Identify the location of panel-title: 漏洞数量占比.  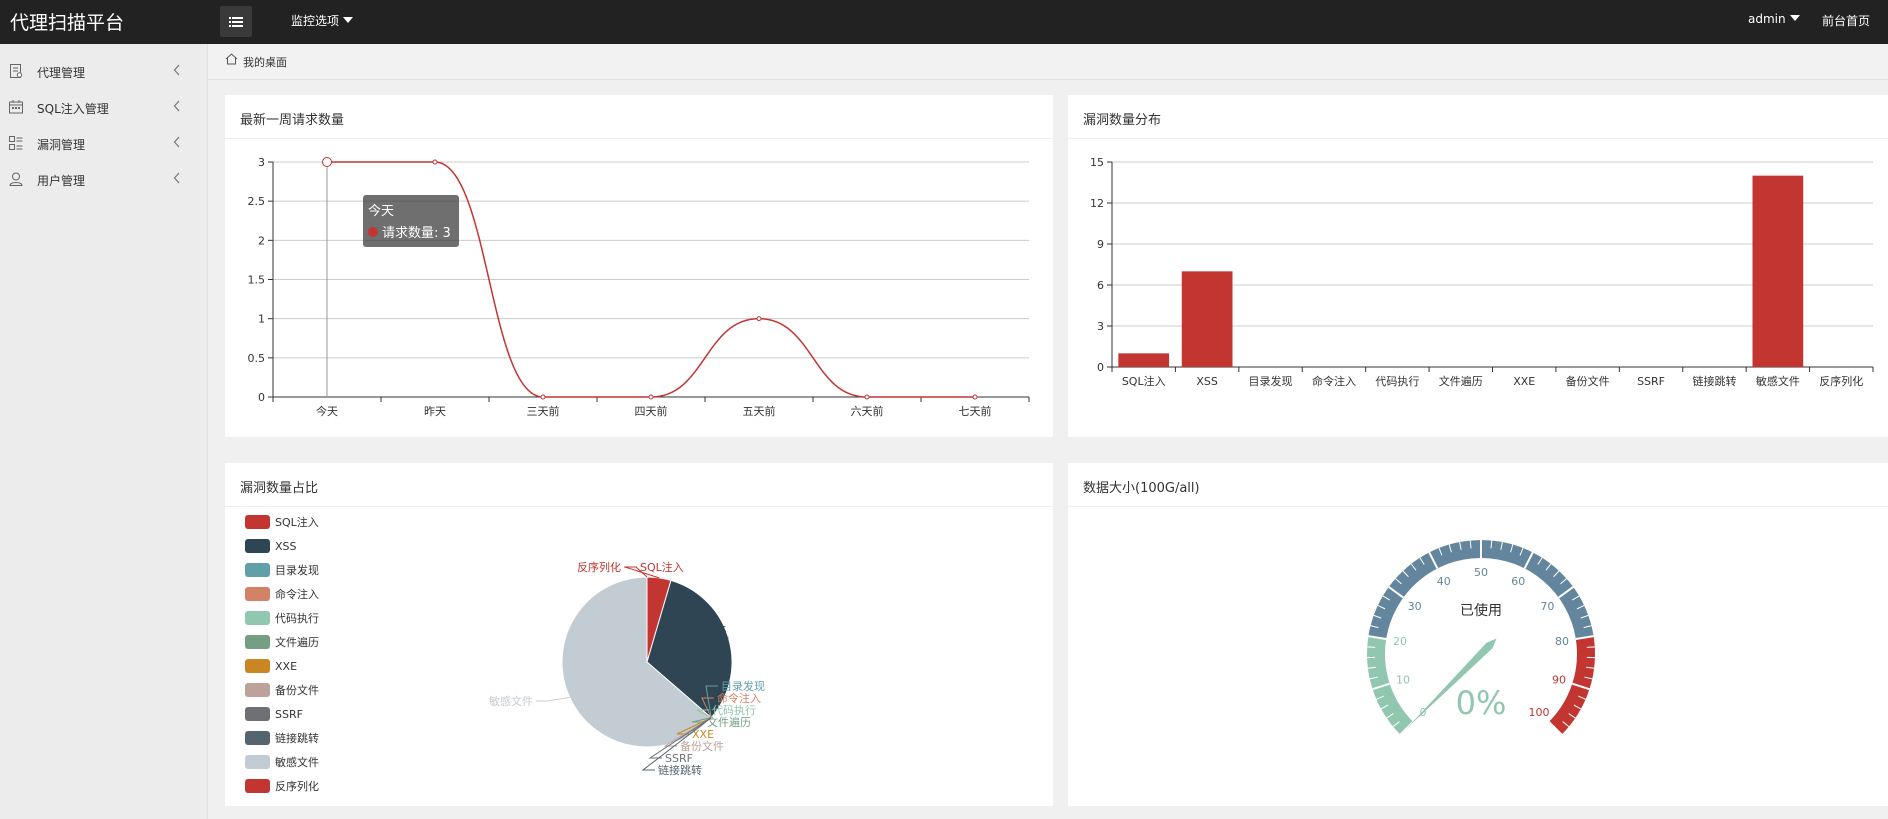
(279, 488).